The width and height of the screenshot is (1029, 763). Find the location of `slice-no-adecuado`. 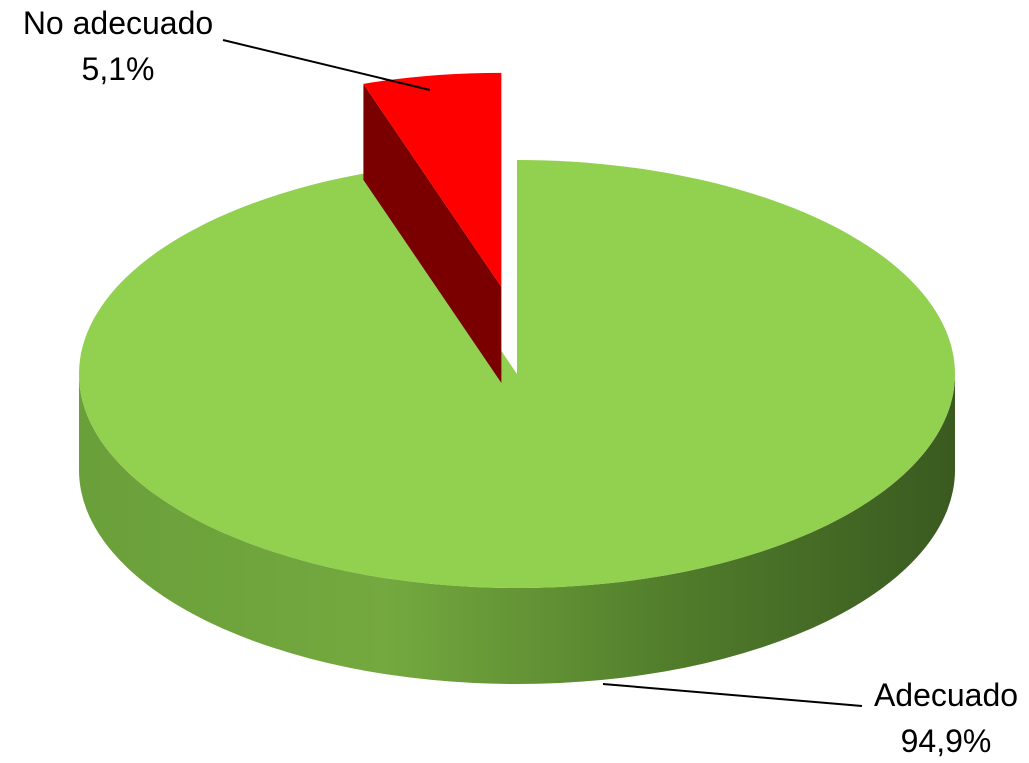

slice-no-adecuado is located at coordinates (432, 227).